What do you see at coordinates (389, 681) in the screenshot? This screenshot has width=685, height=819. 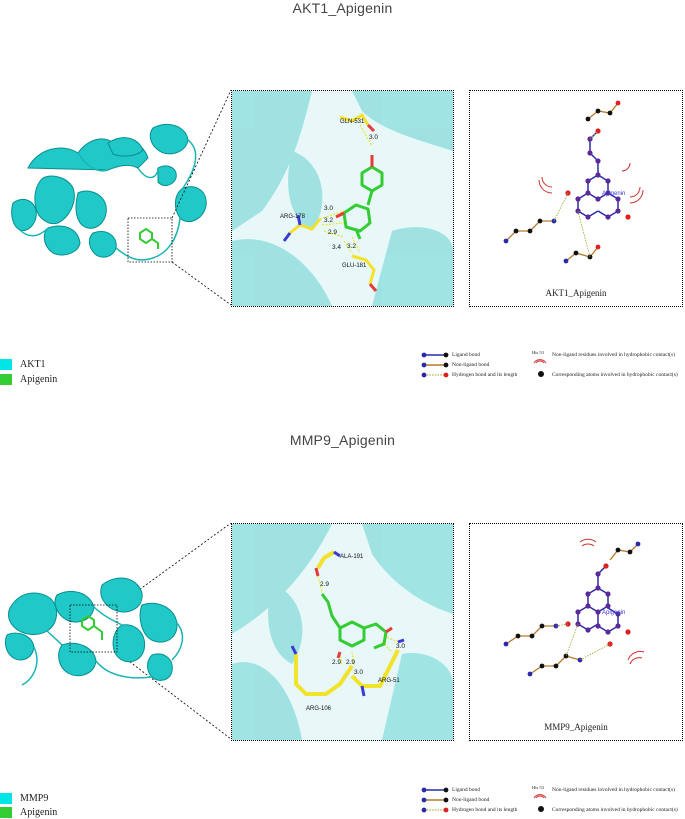 I see `residue-label: ARG-51` at bounding box center [389, 681].